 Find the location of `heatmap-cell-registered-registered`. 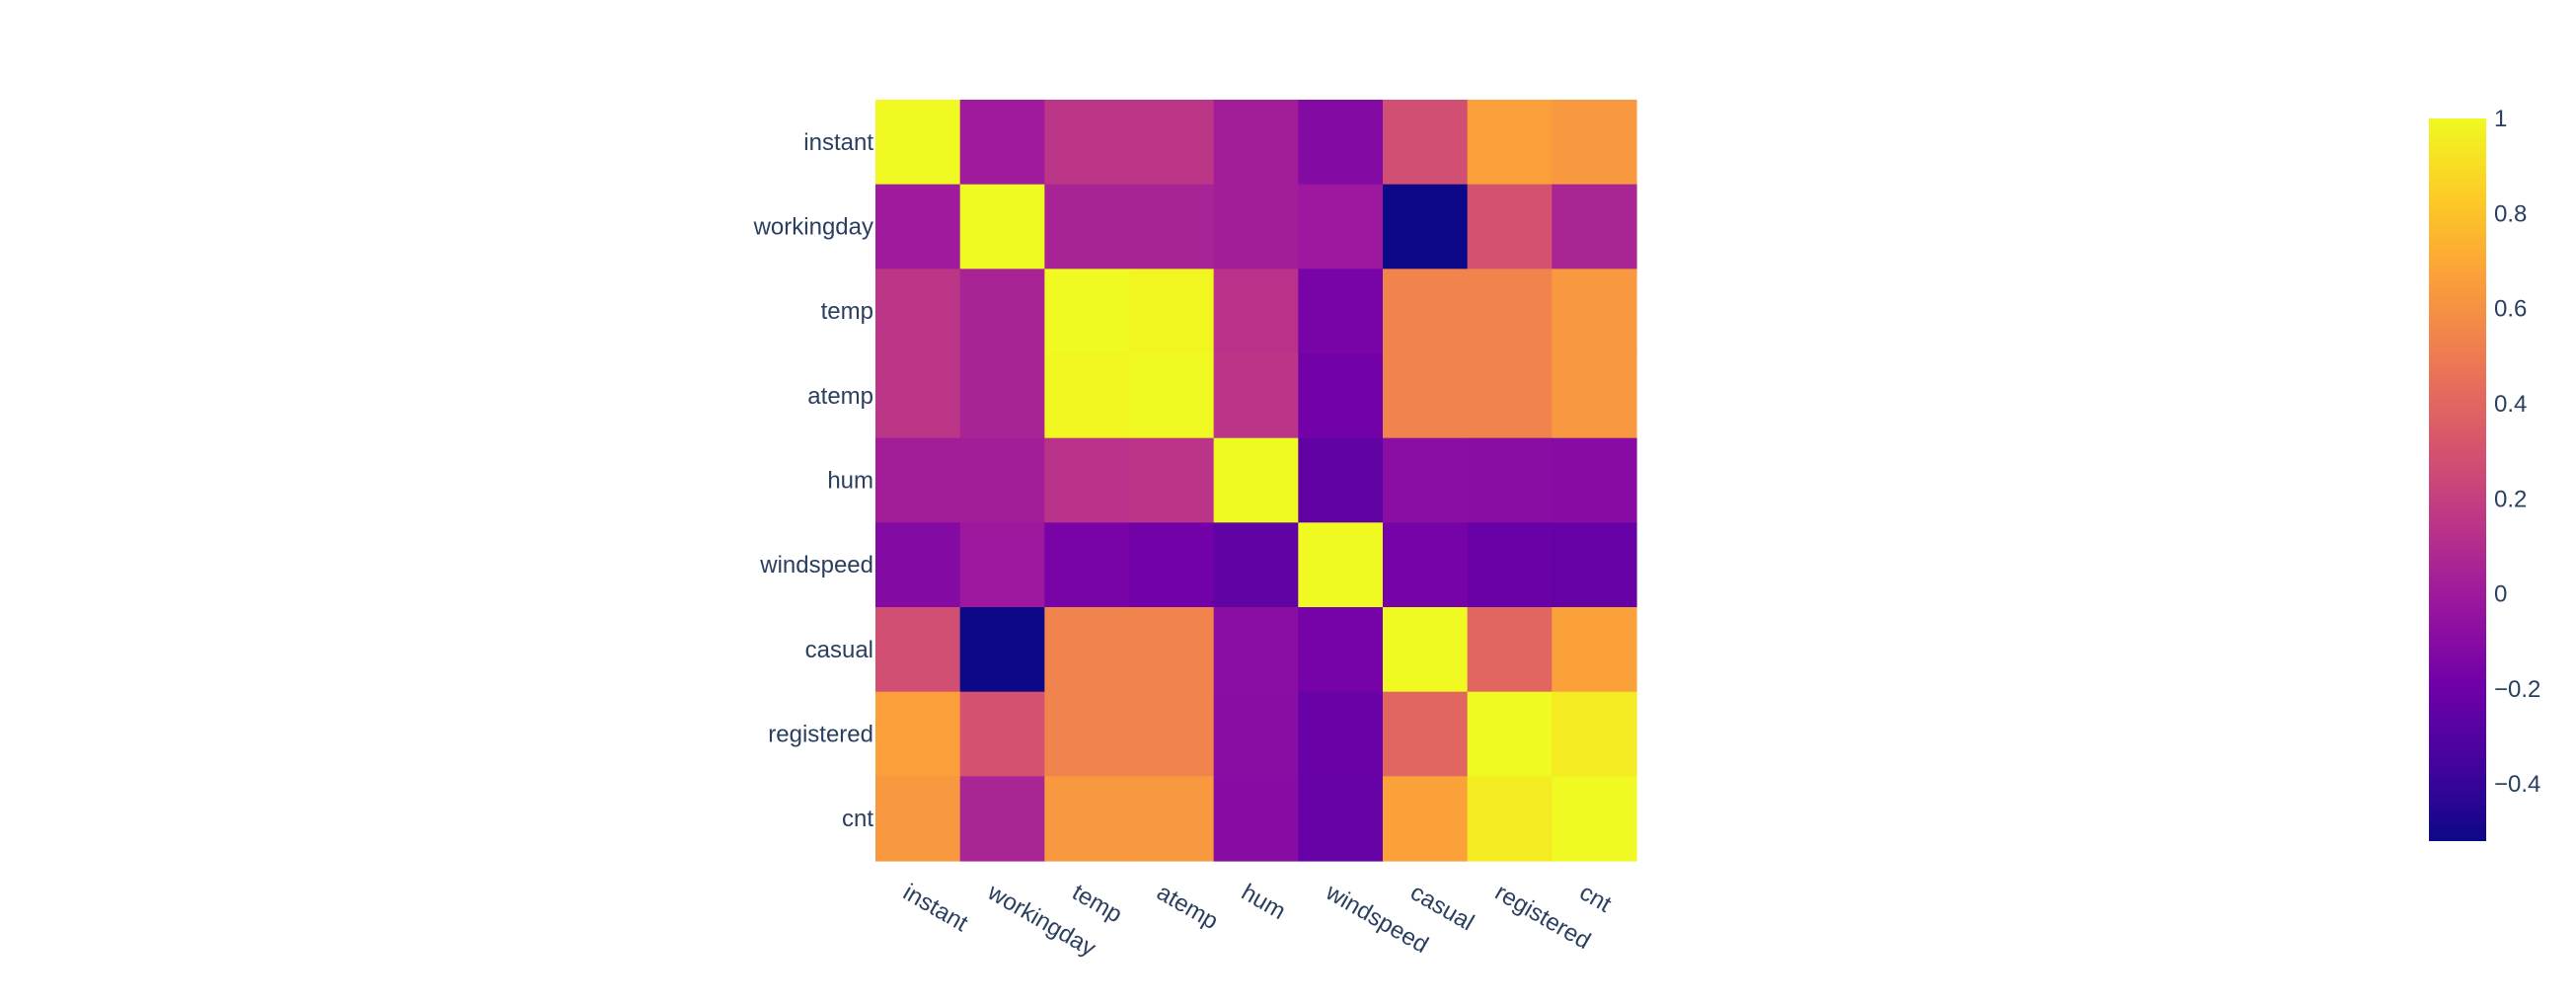

heatmap-cell-registered-registered is located at coordinates (1510, 734).